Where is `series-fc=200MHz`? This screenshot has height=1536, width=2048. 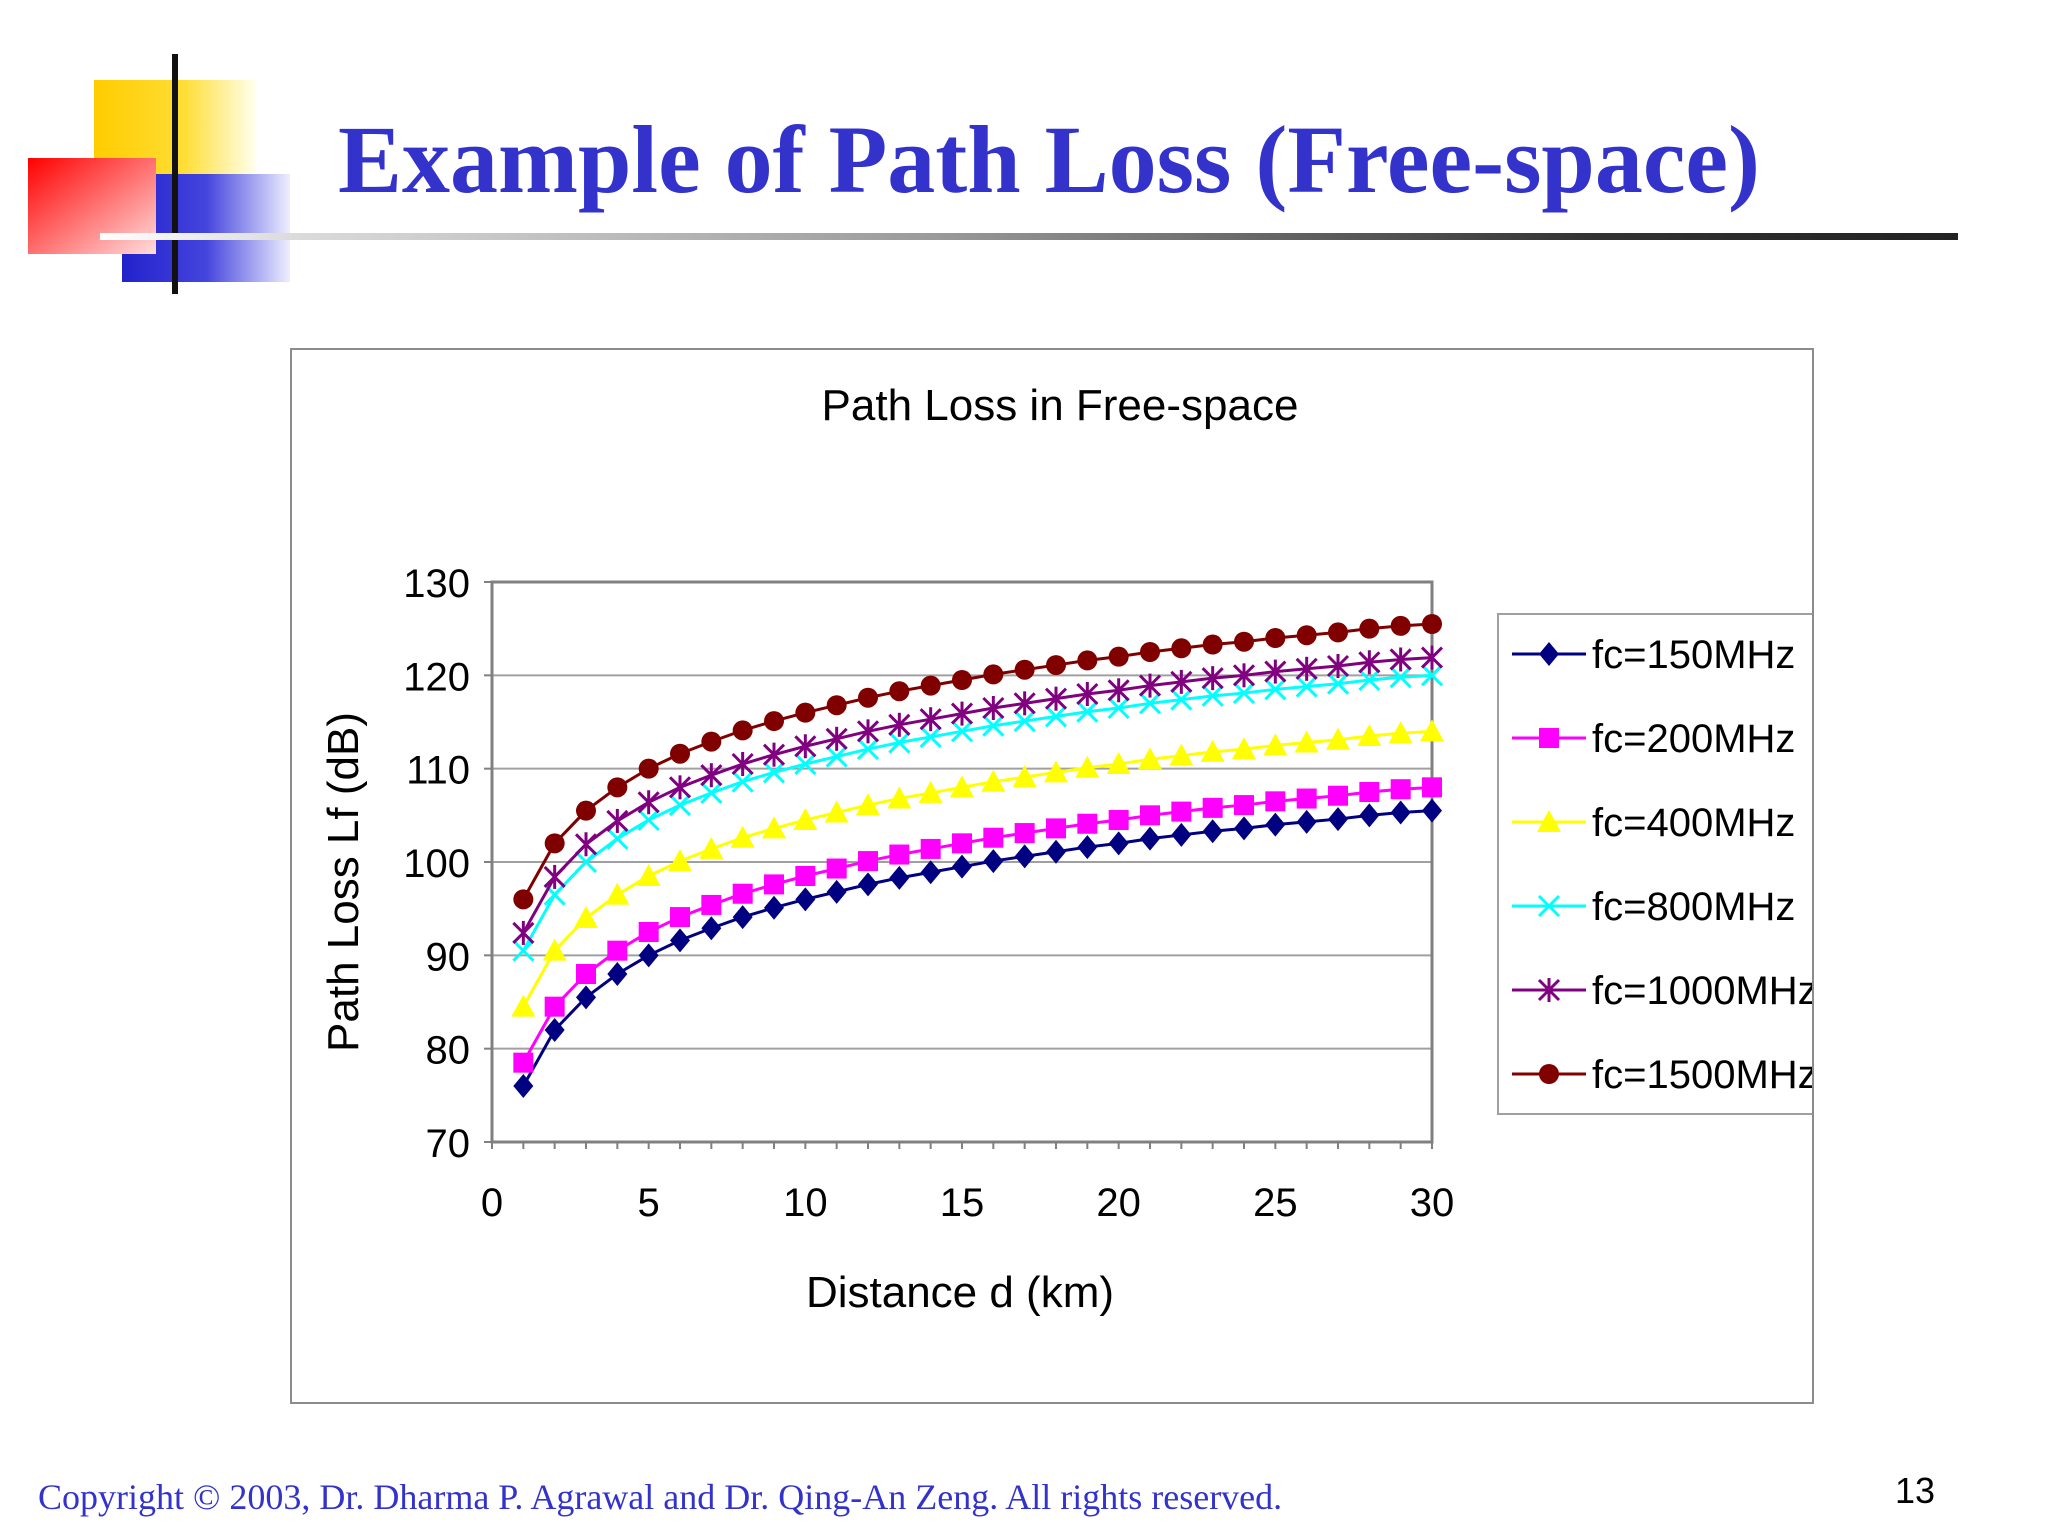
series-fc=200MHz is located at coordinates (977, 925).